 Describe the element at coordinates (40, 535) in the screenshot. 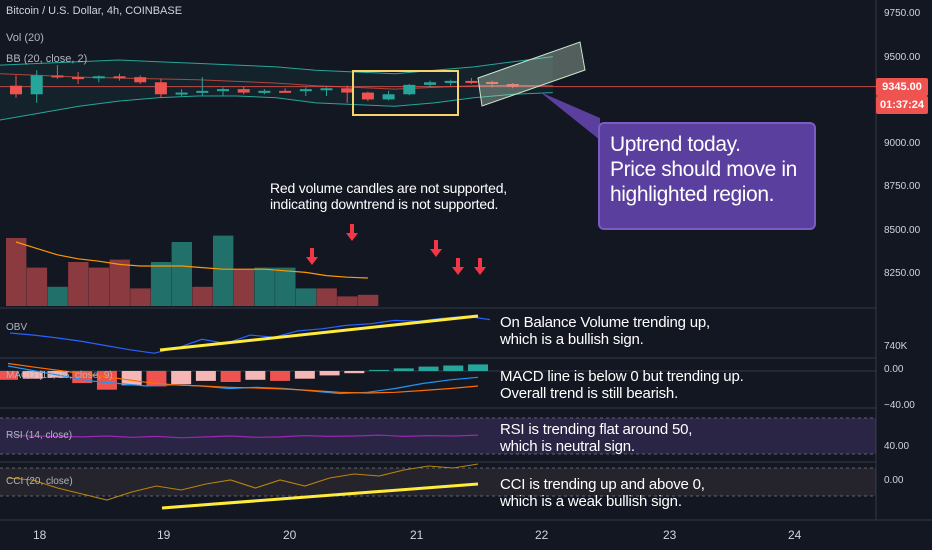

I see `time-tick-18: 18` at that location.